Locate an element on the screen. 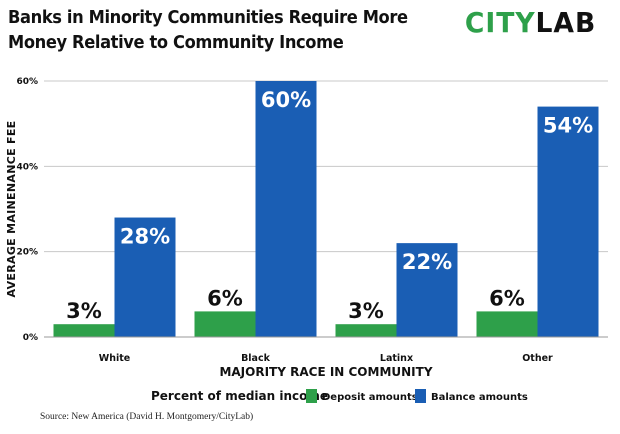 This screenshot has width=620, height=434. bar-balance-black is located at coordinates (286, 209).